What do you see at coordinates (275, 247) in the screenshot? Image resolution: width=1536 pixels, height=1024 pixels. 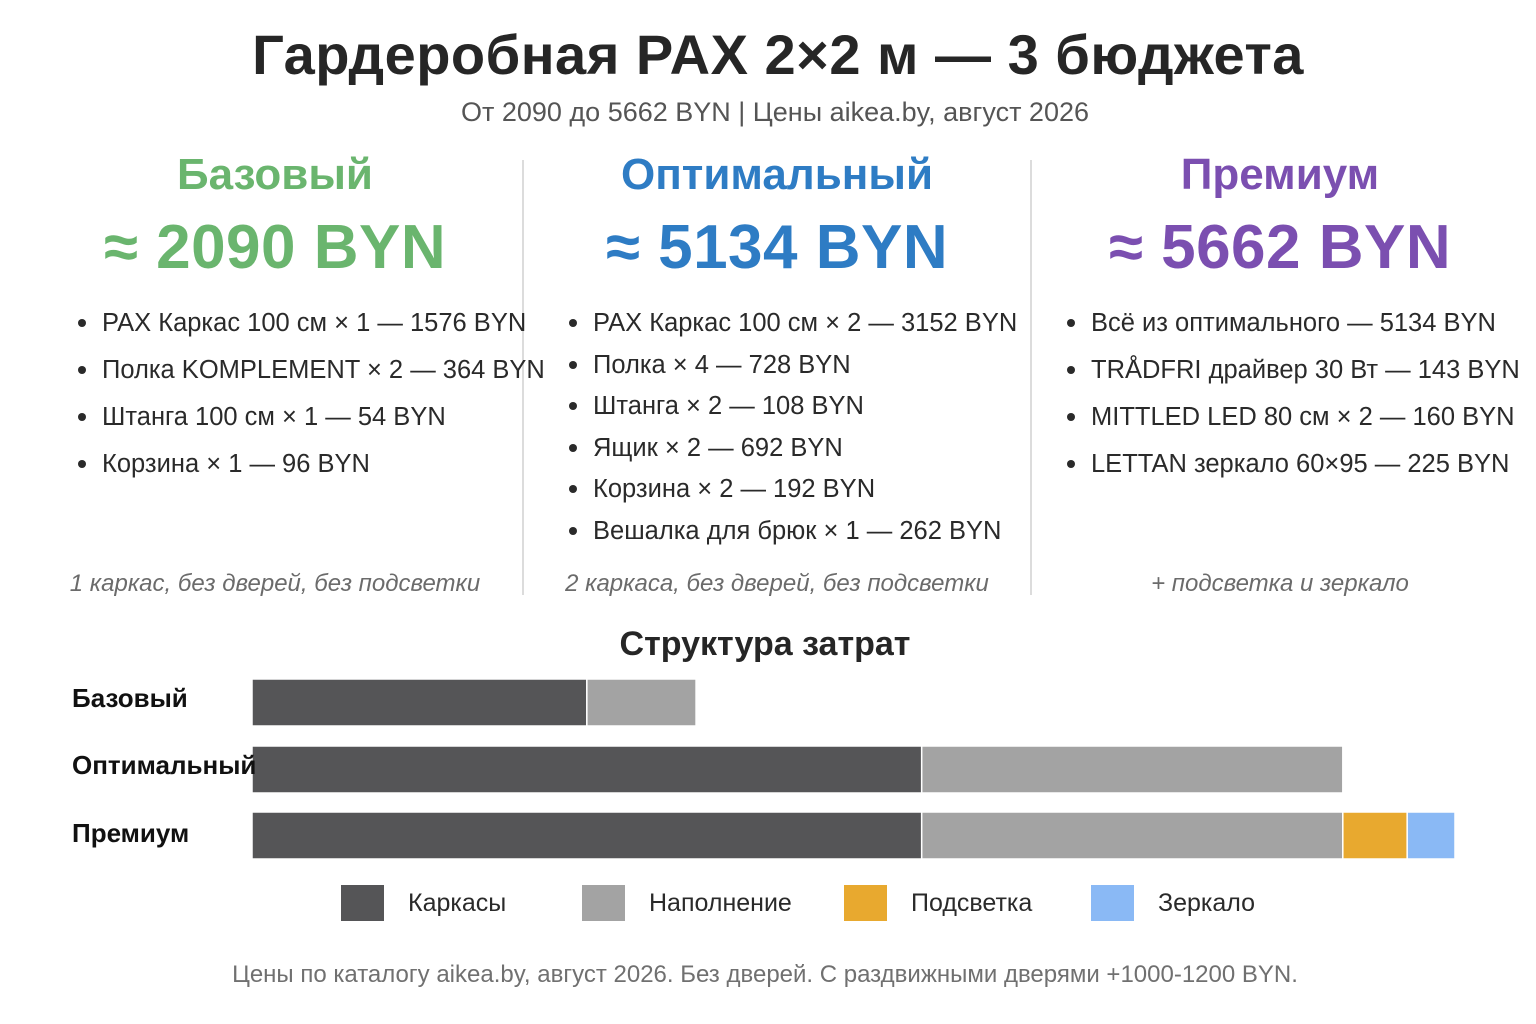 I see `tier-price: ≈ 2090 BYN` at bounding box center [275, 247].